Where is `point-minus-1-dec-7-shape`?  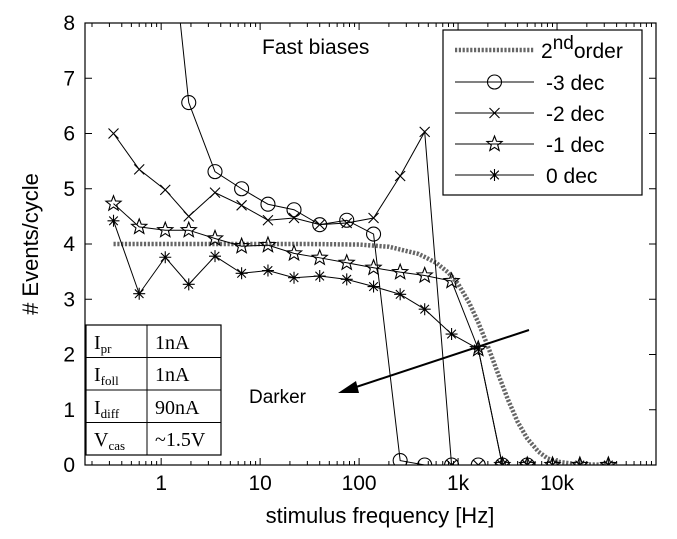 point-minus-1-dec-7-shape is located at coordinates (294, 252).